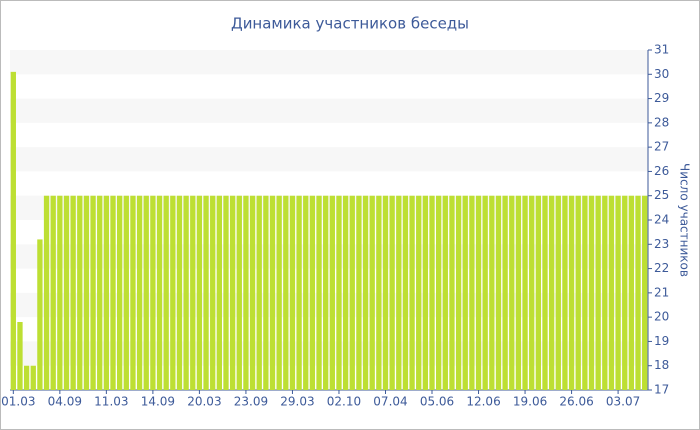  I want to click on y-tick-label: 29, so click(661, 98).